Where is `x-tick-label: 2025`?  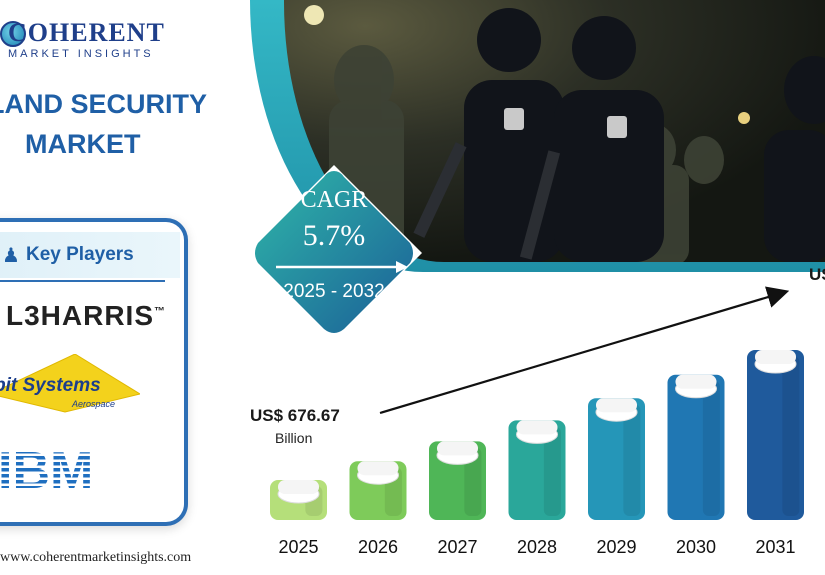
x-tick-label: 2025 is located at coordinates (298, 547).